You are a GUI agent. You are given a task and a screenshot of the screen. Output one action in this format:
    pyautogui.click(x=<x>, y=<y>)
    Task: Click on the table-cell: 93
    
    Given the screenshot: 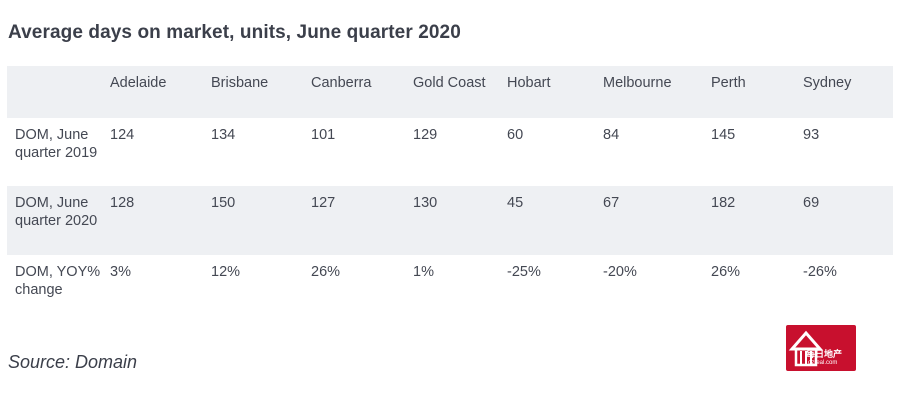 What is the action you would take?
    pyautogui.click(x=811, y=135)
    